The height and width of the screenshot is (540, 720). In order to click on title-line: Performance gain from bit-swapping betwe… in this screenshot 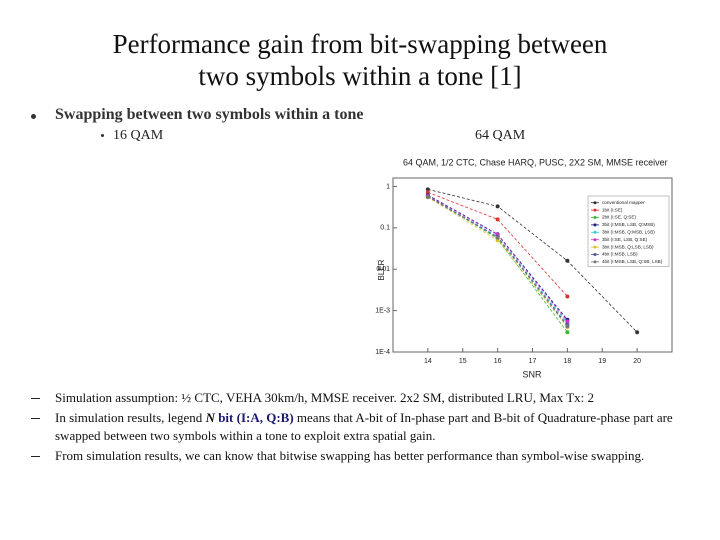, I will do `click(360, 44)`.